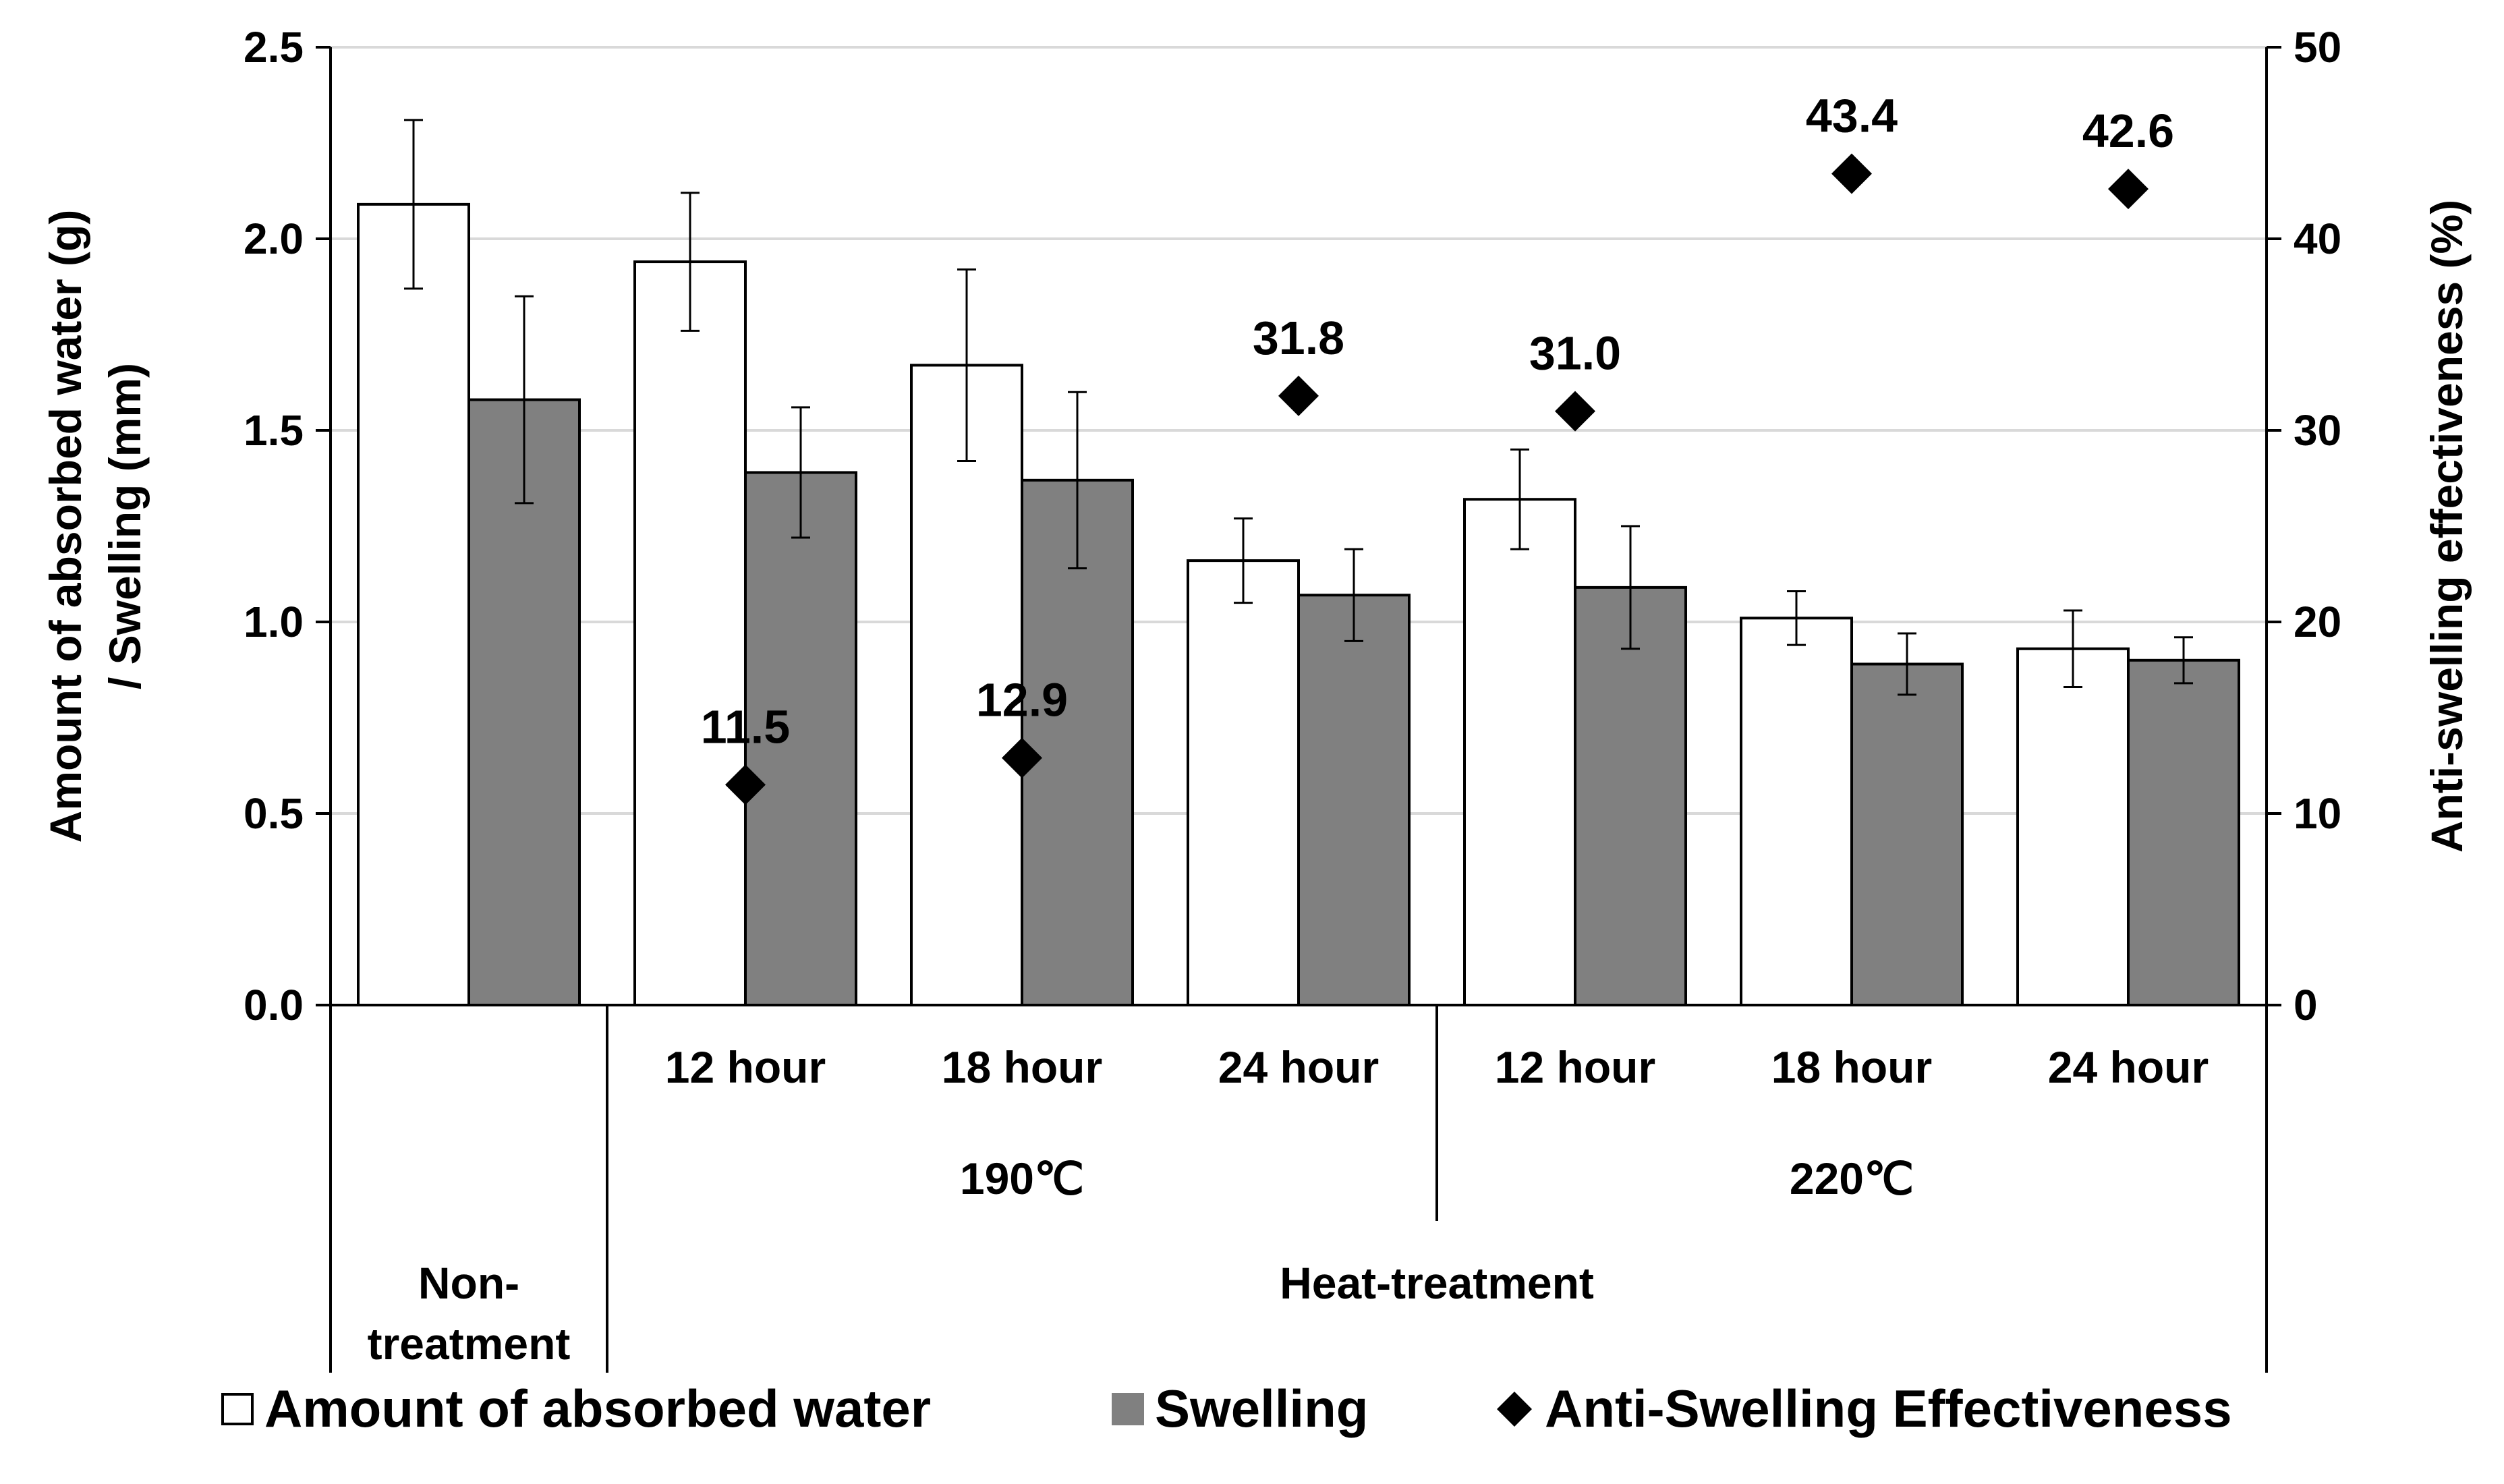  Describe the element at coordinates (2317, 48) in the screenshot. I see `right-tick-label: 50` at that location.